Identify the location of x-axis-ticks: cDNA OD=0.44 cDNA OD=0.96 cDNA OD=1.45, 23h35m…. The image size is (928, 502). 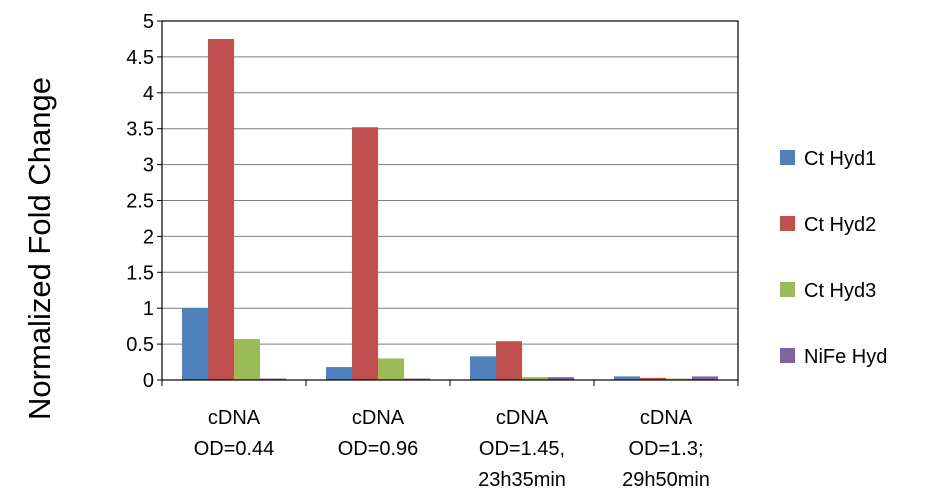
(450, 435).